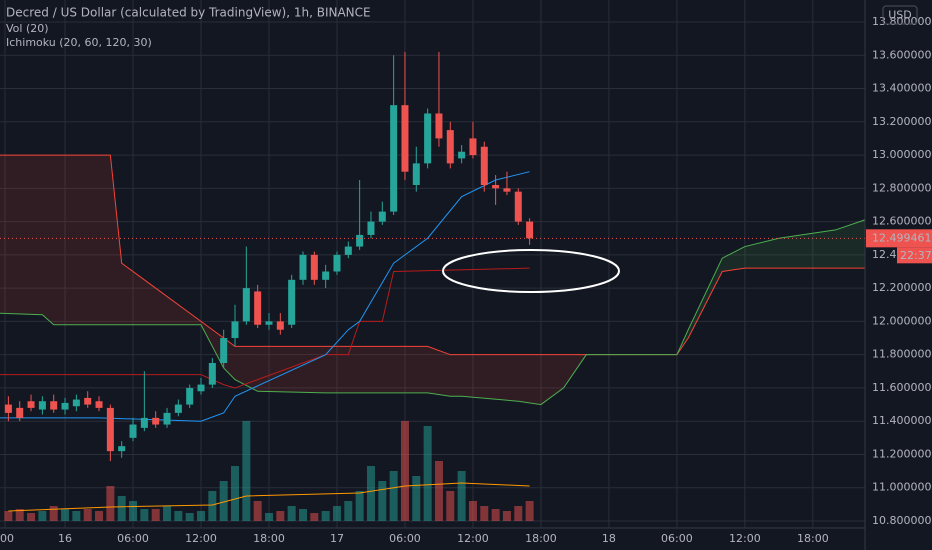 The height and width of the screenshot is (550, 932). What do you see at coordinates (79, 42) in the screenshot?
I see `indicator-label: Ichimoku (20, 60, 120, 30)` at bounding box center [79, 42].